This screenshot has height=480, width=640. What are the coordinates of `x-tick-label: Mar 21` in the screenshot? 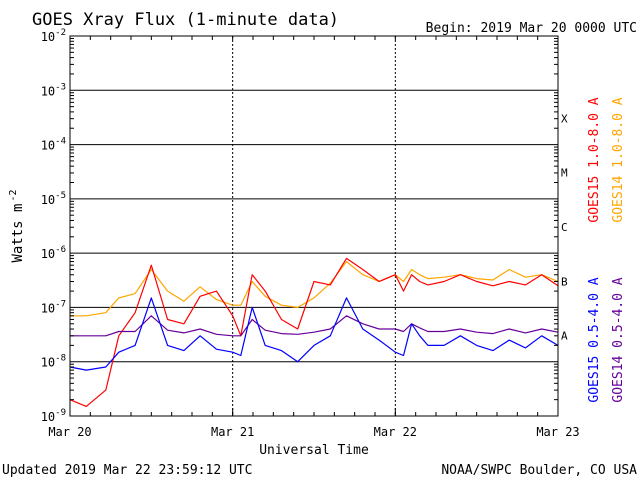 It's located at (232, 432).